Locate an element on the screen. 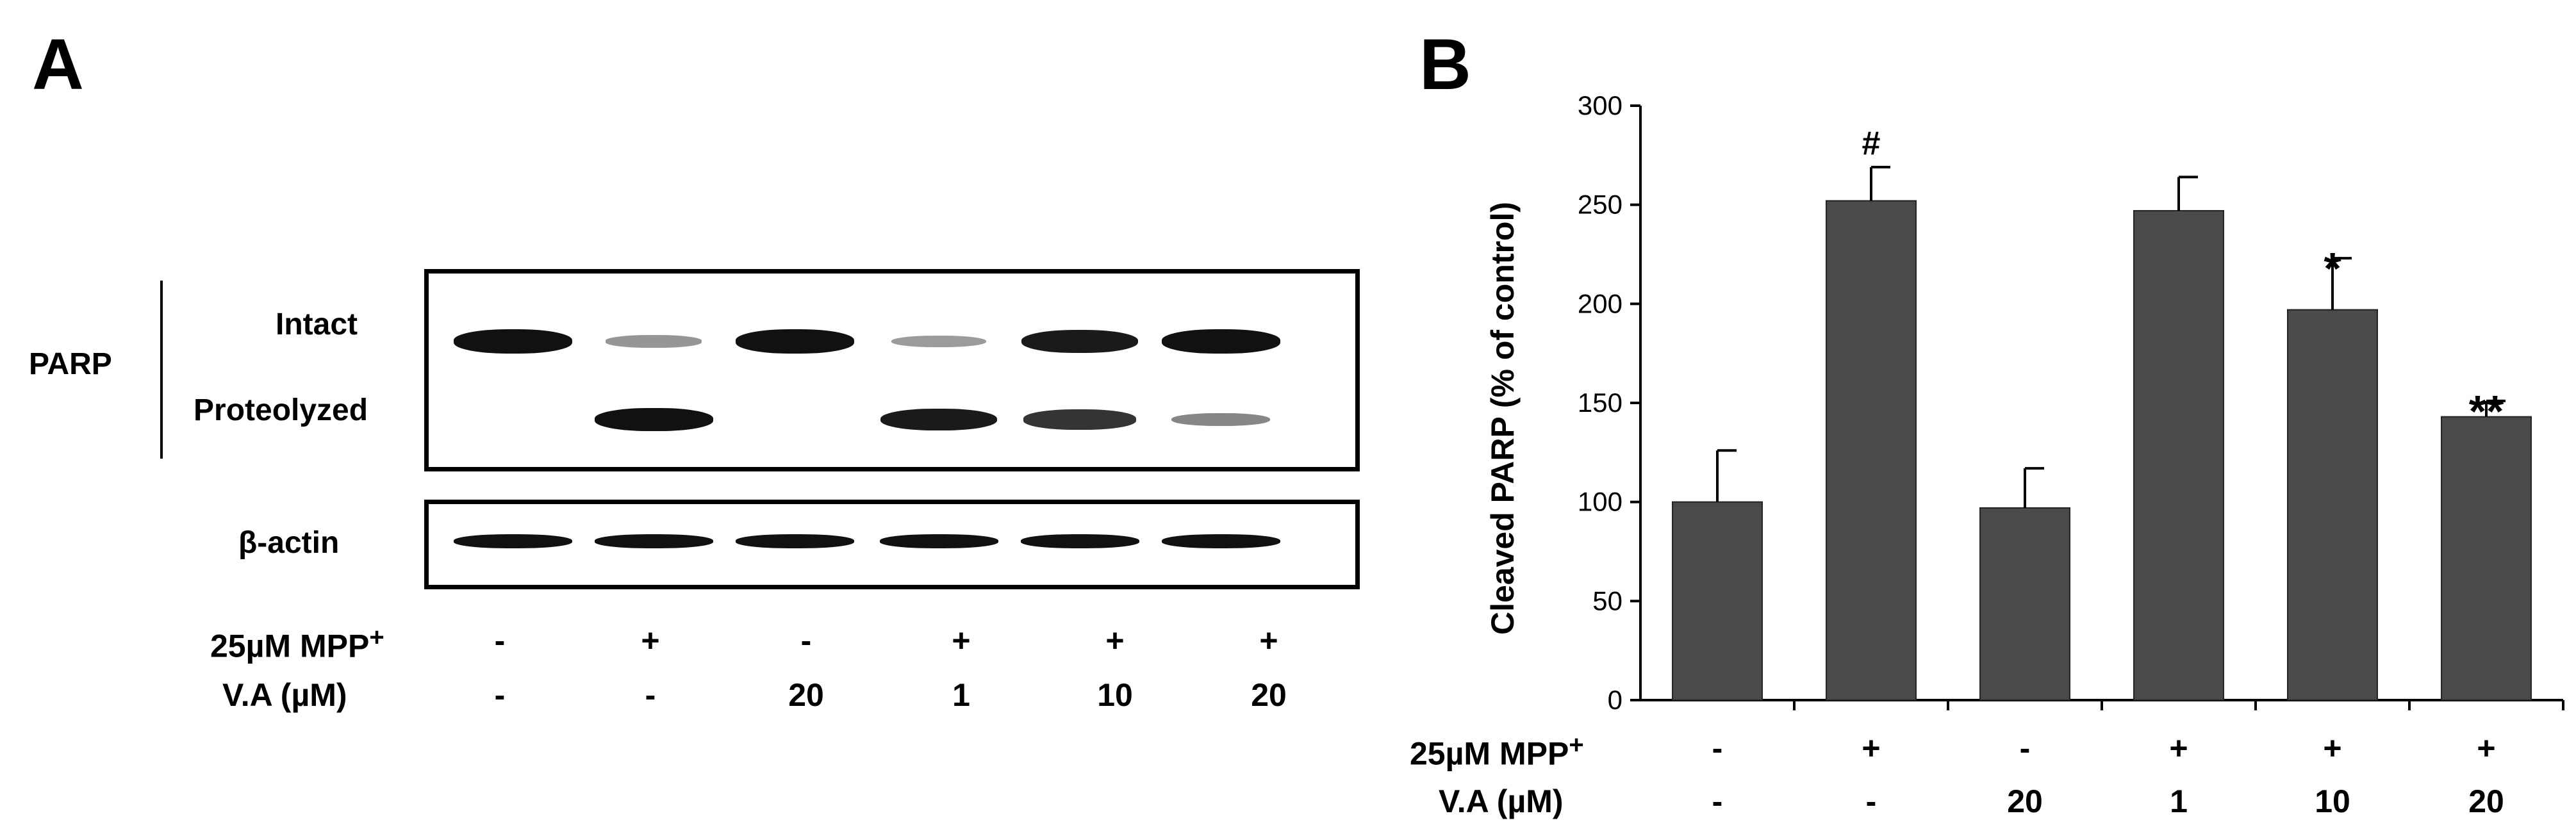 The width and height of the screenshot is (2576, 834). parp-blot is located at coordinates (892, 370).